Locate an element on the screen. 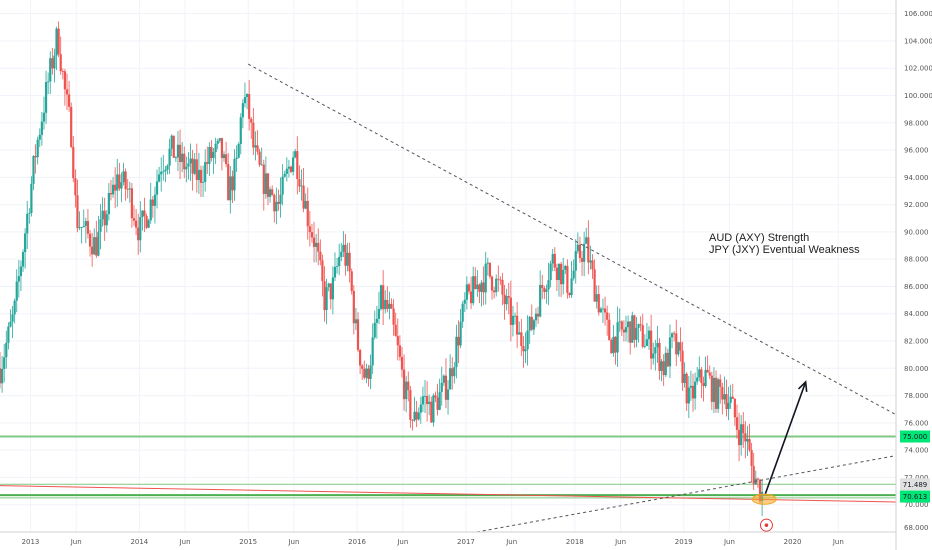 The height and width of the screenshot is (550, 932). x-tick-label: 2017 is located at coordinates (466, 542).